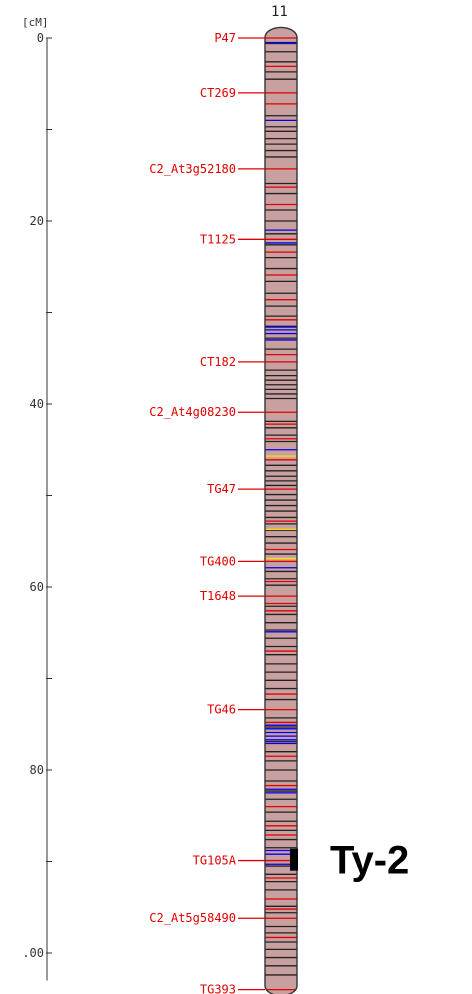 Image resolution: width=472 pixels, height=994 pixels. What do you see at coordinates (37, 221) in the screenshot?
I see `axis-tick-label: 20` at bounding box center [37, 221].